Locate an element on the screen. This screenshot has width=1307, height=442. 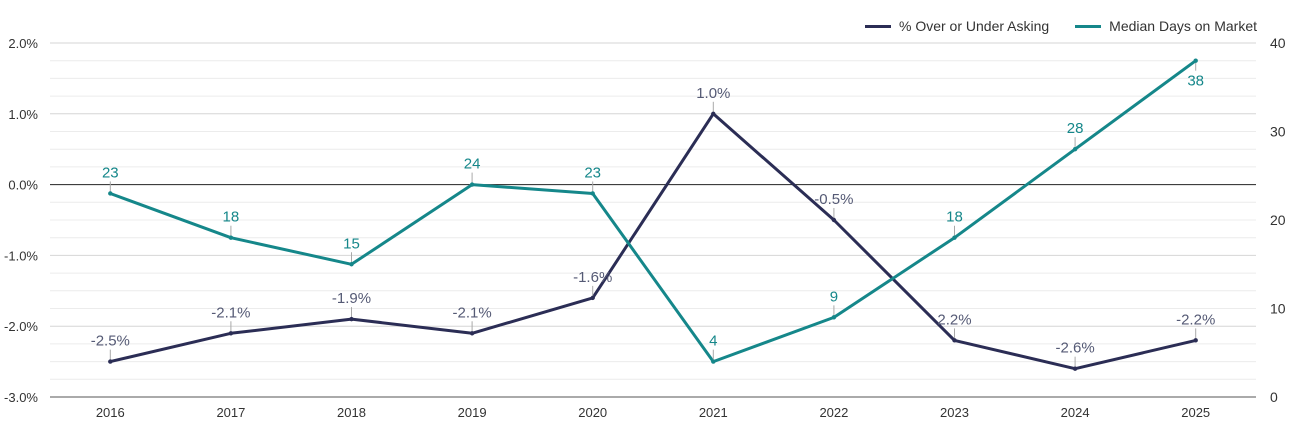
y-left-tick-label: 0.0% is located at coordinates (23, 185).